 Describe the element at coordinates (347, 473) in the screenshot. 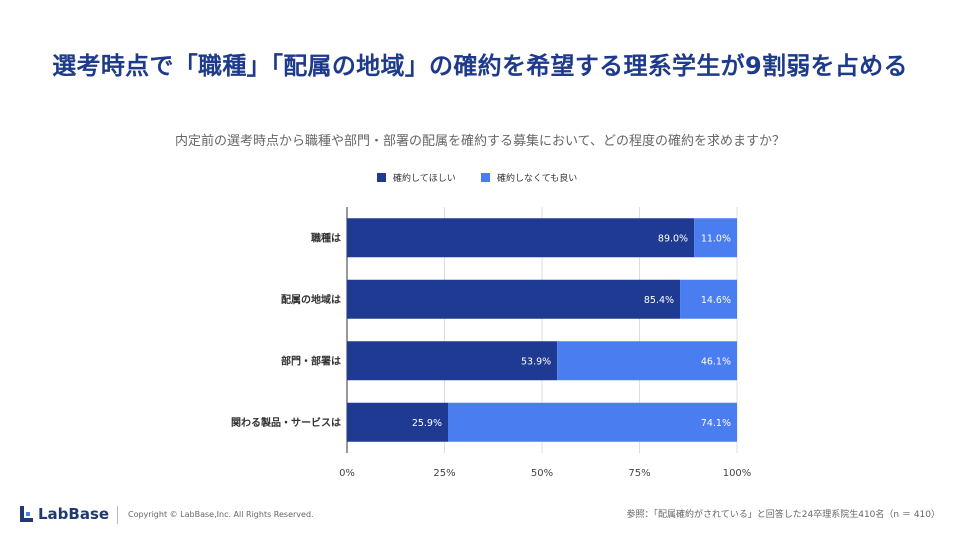

I see `x-tick-label: 0%` at that location.